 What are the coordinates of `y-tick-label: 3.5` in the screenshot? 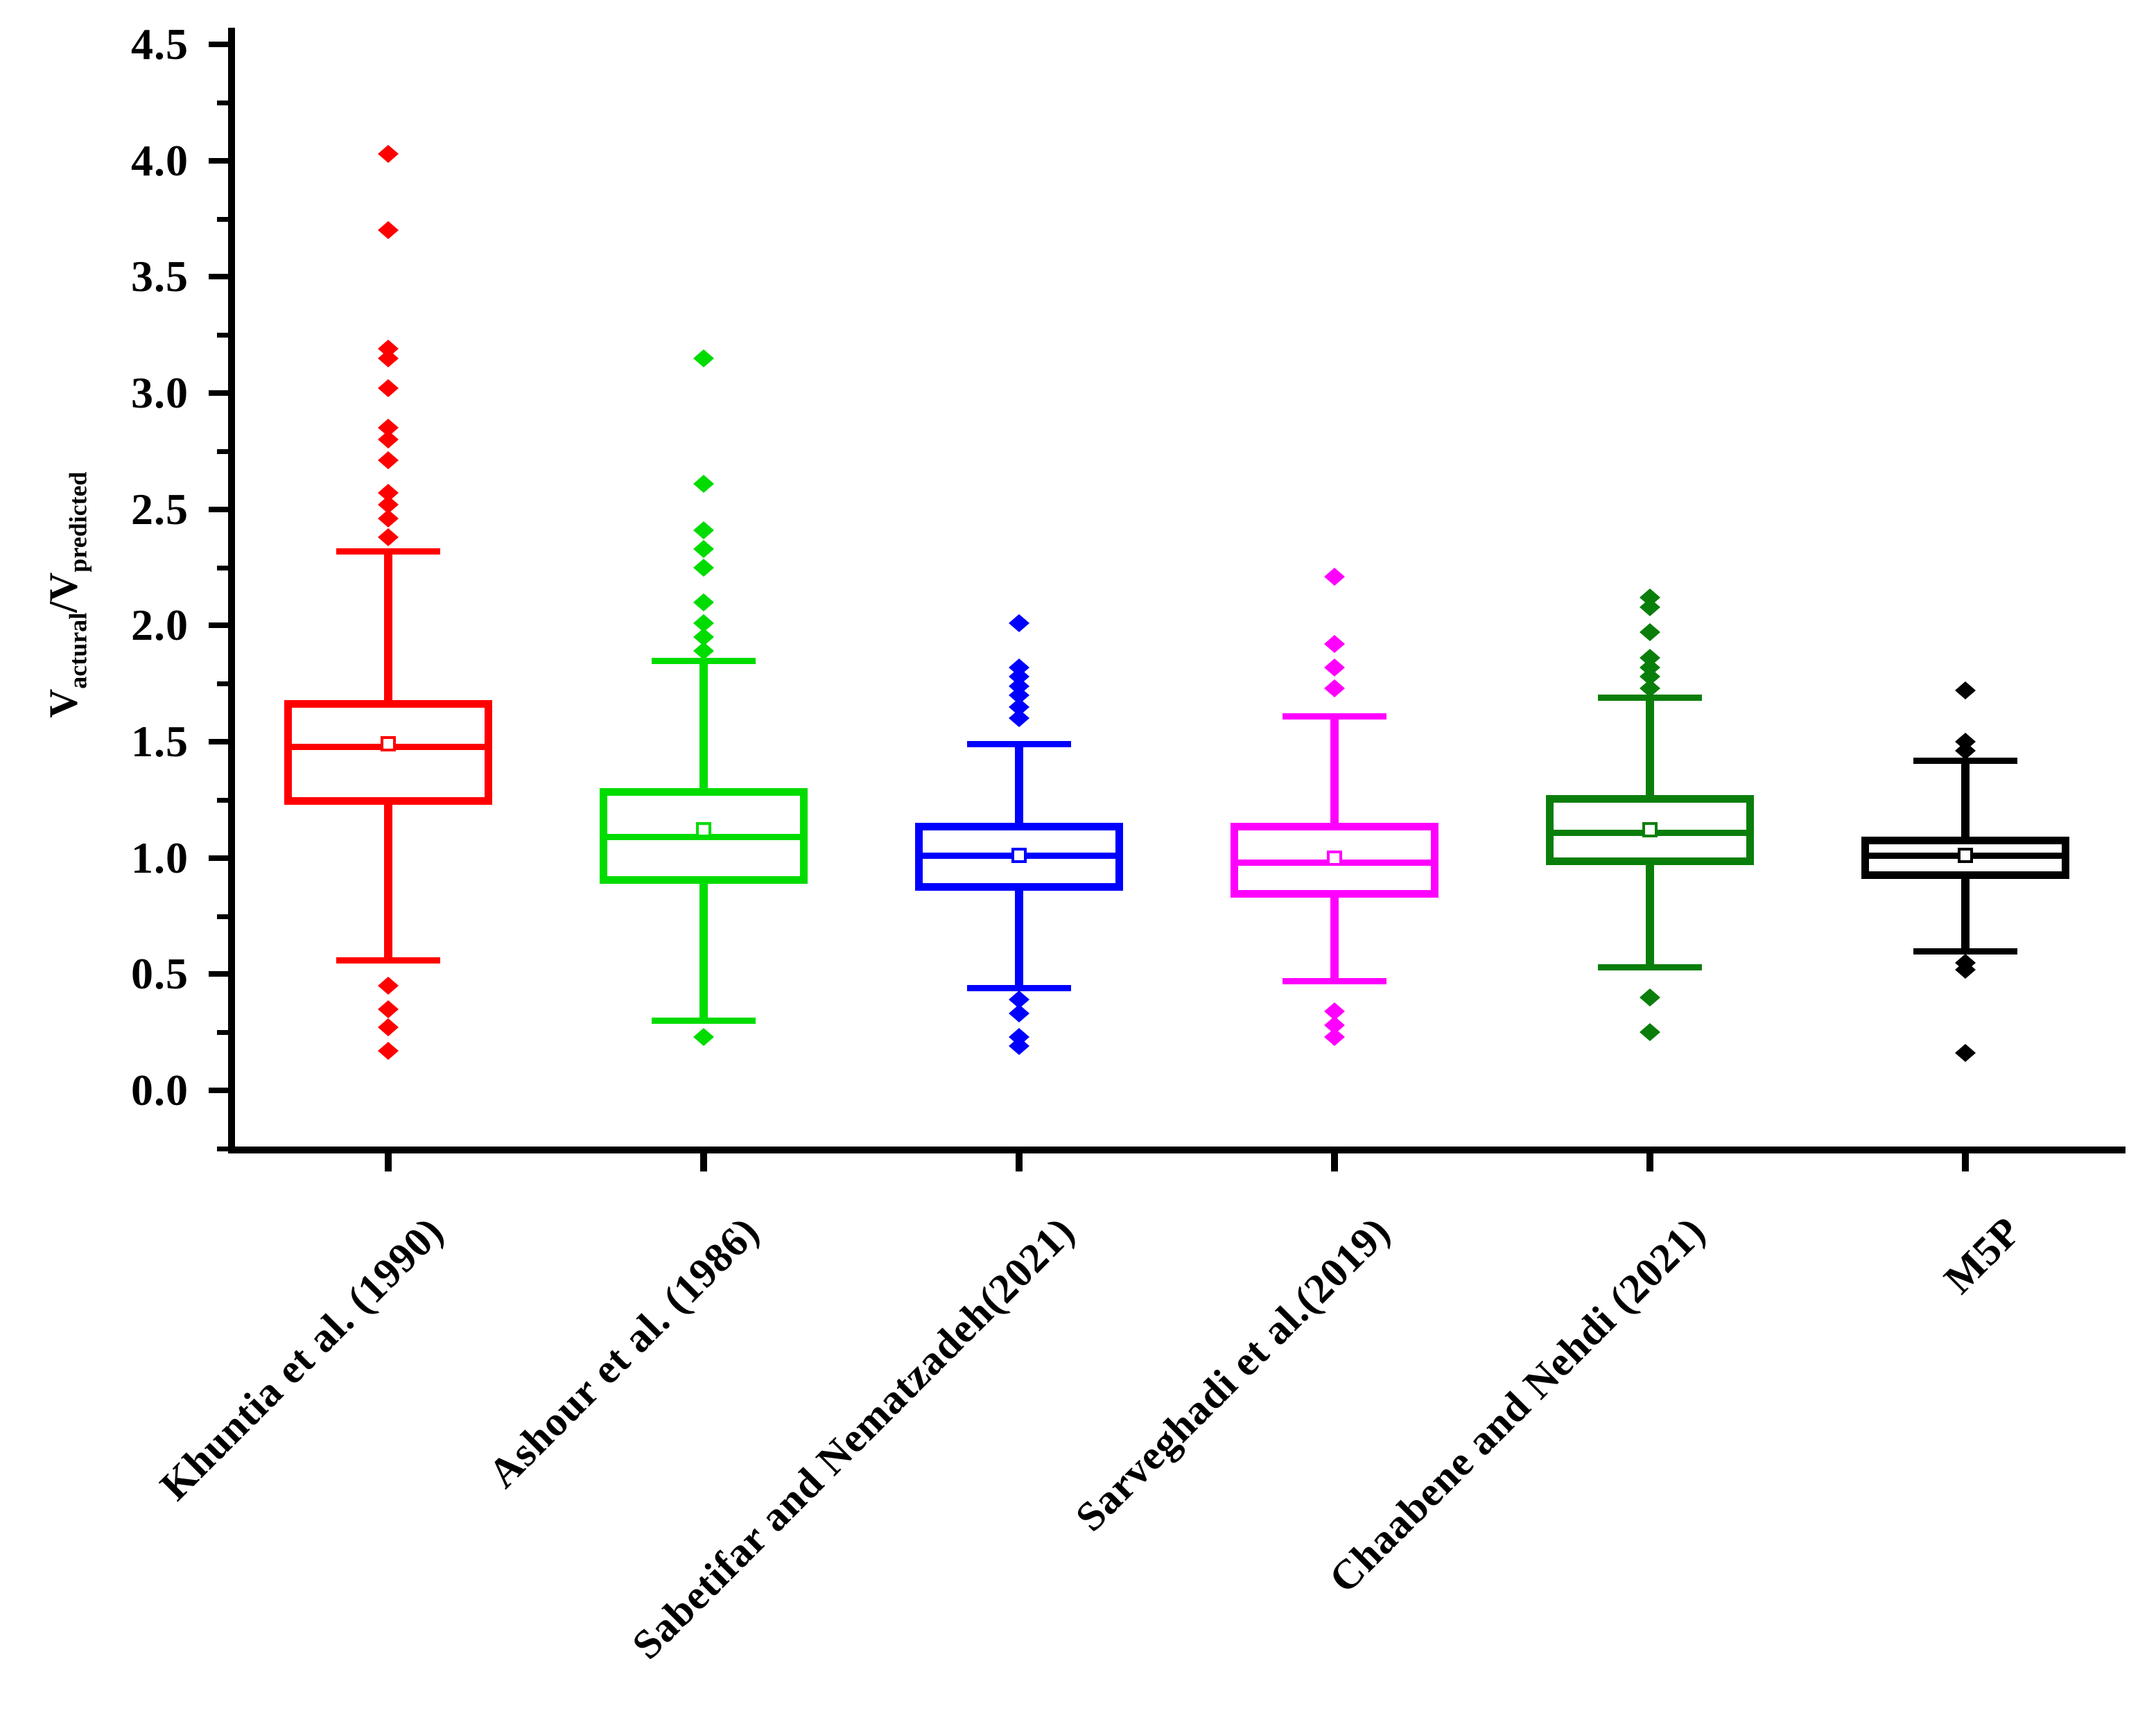 It's located at (160, 276).